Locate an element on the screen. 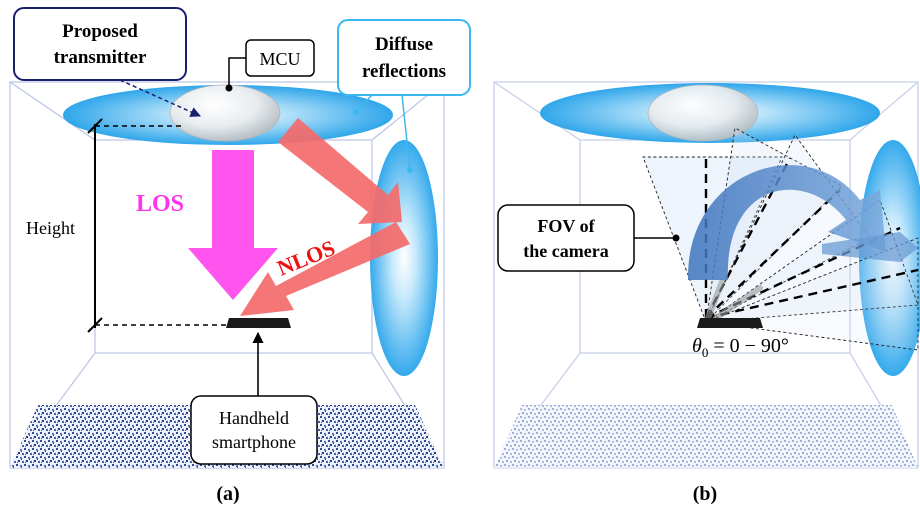  rotation-arrow is located at coordinates (786, 222).